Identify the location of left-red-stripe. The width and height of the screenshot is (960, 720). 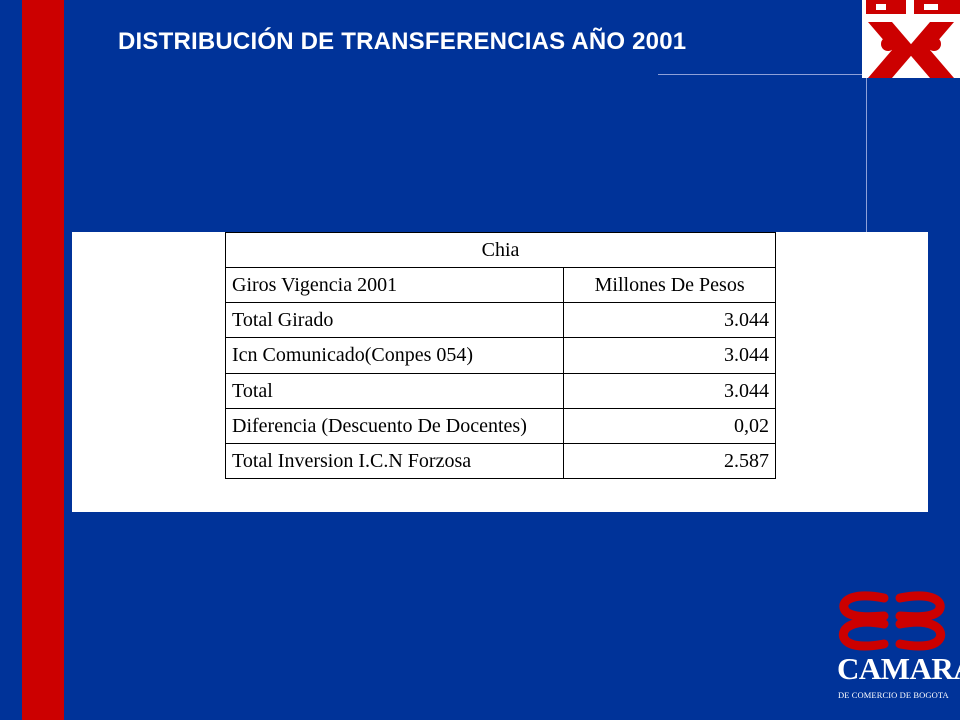
(43, 360).